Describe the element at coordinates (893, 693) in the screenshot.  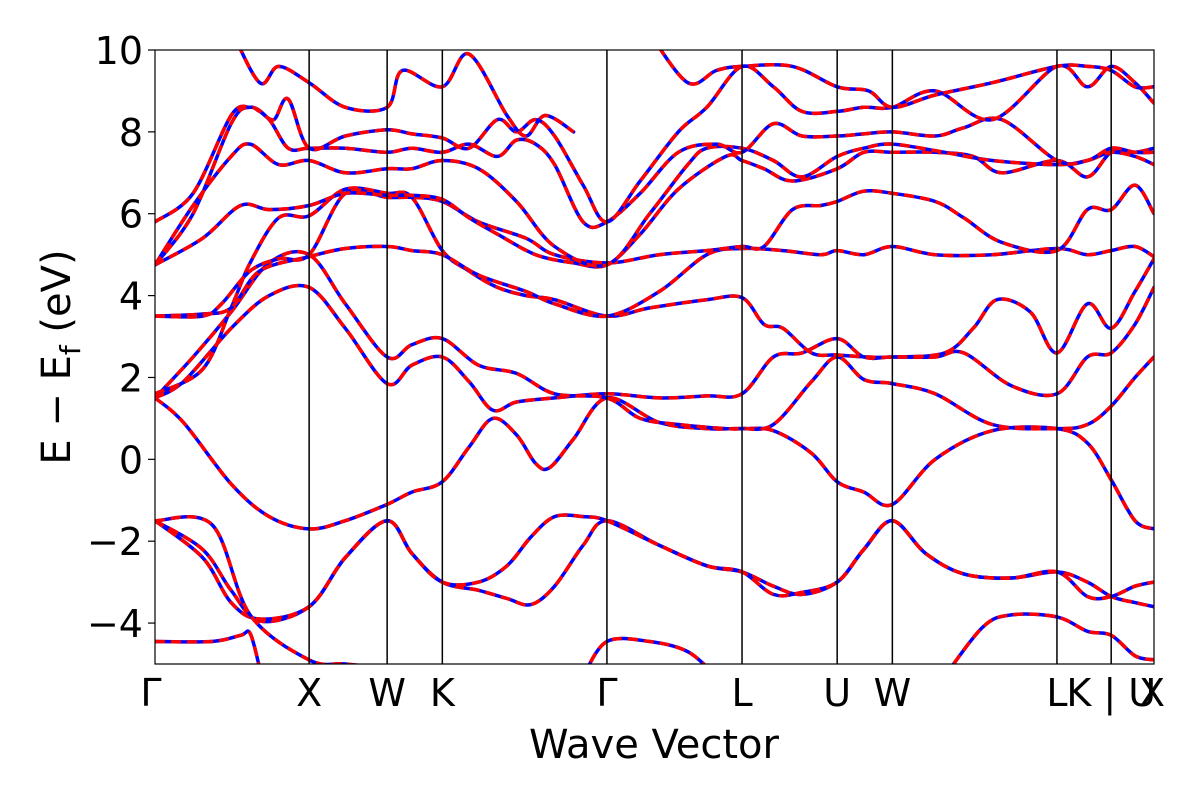
I see `x-tick-label-7: W` at that location.